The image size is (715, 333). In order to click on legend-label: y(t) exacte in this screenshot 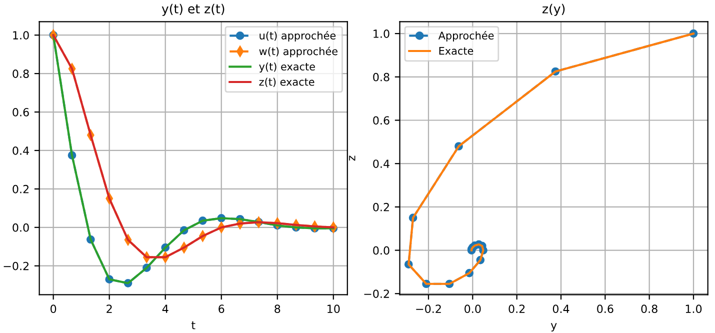, I will do `click(287, 67)`.